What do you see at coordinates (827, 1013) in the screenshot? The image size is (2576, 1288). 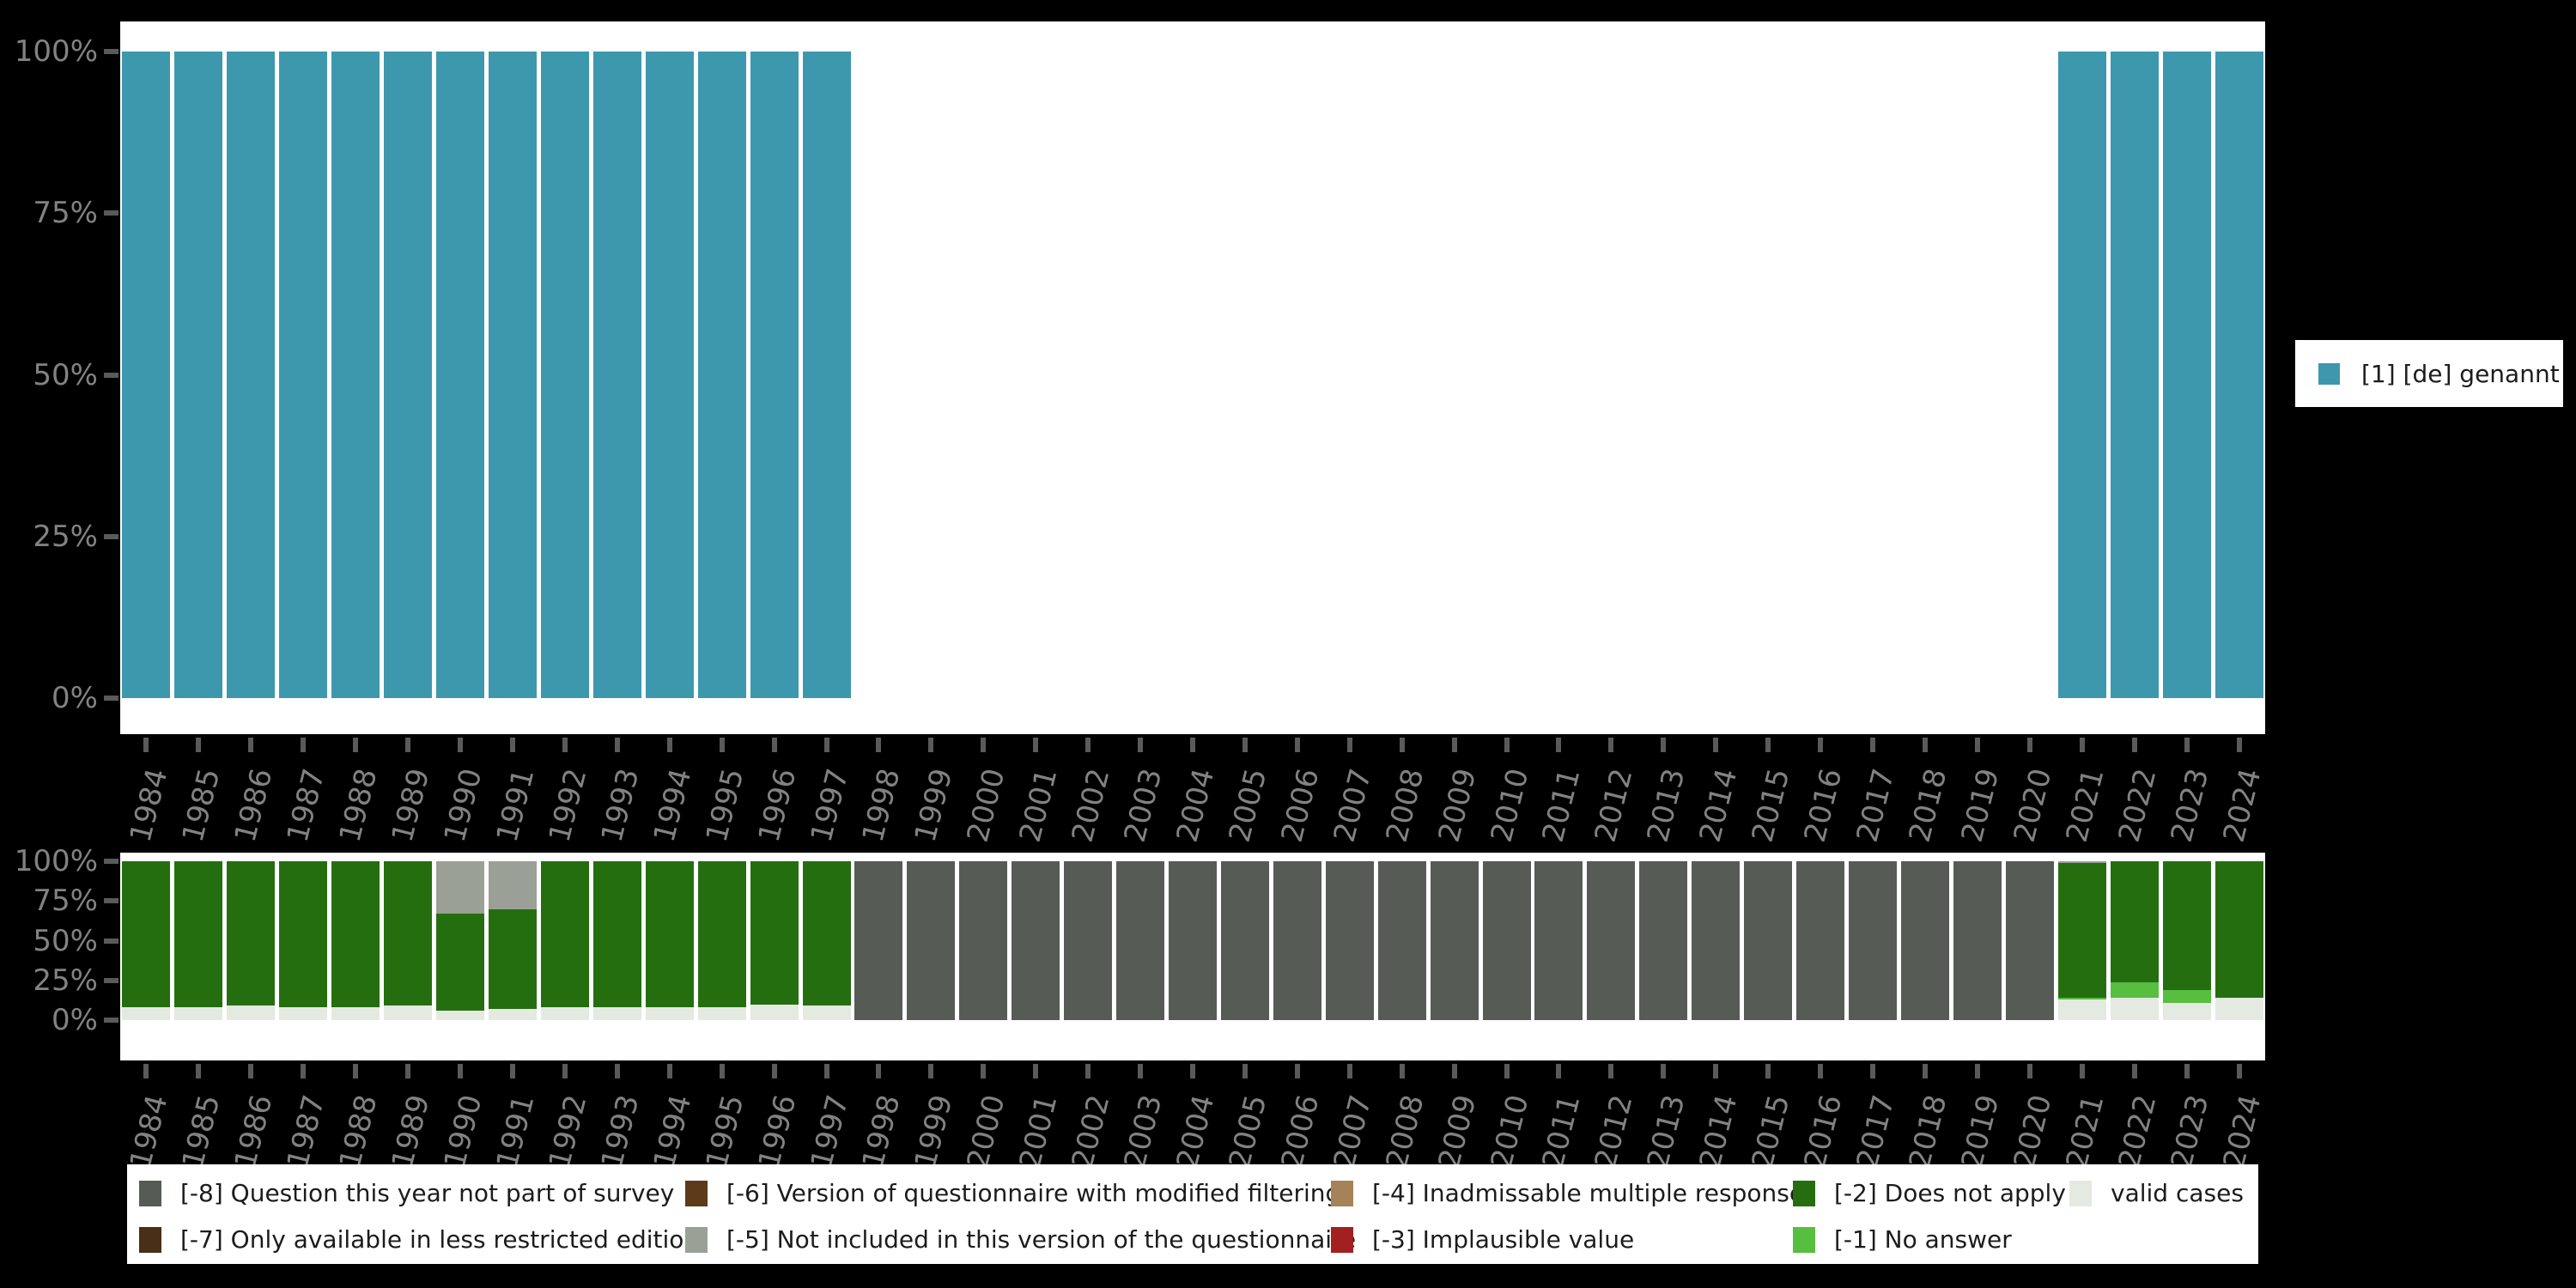 I see `bar-segment-1997-valid` at bounding box center [827, 1013].